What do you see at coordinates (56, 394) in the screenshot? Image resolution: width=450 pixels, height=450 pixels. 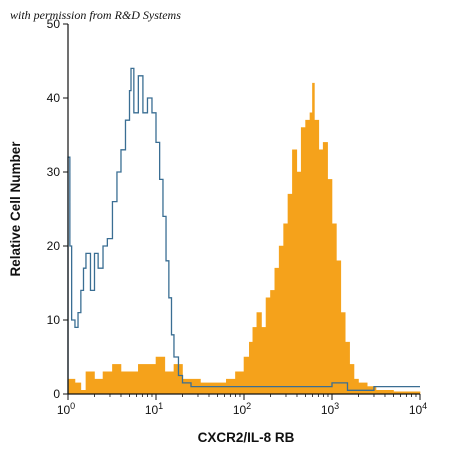 I see `y-tick-label: 0` at bounding box center [56, 394].